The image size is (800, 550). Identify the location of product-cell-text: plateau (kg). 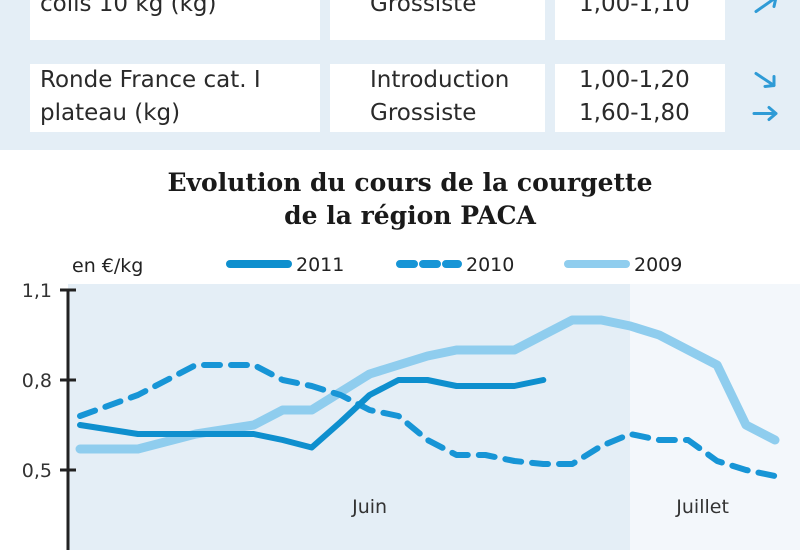
(110, 113).